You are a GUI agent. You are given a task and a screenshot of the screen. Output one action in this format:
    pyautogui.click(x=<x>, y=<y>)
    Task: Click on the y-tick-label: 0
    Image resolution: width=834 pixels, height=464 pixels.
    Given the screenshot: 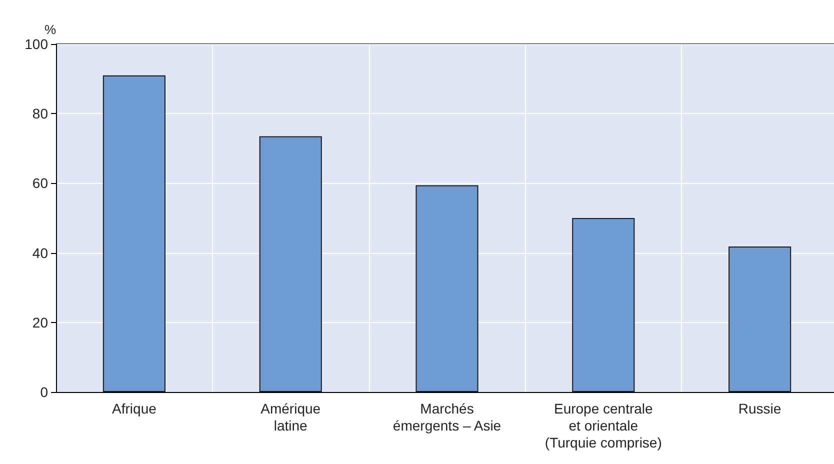 What is the action you would take?
    pyautogui.click(x=44, y=392)
    